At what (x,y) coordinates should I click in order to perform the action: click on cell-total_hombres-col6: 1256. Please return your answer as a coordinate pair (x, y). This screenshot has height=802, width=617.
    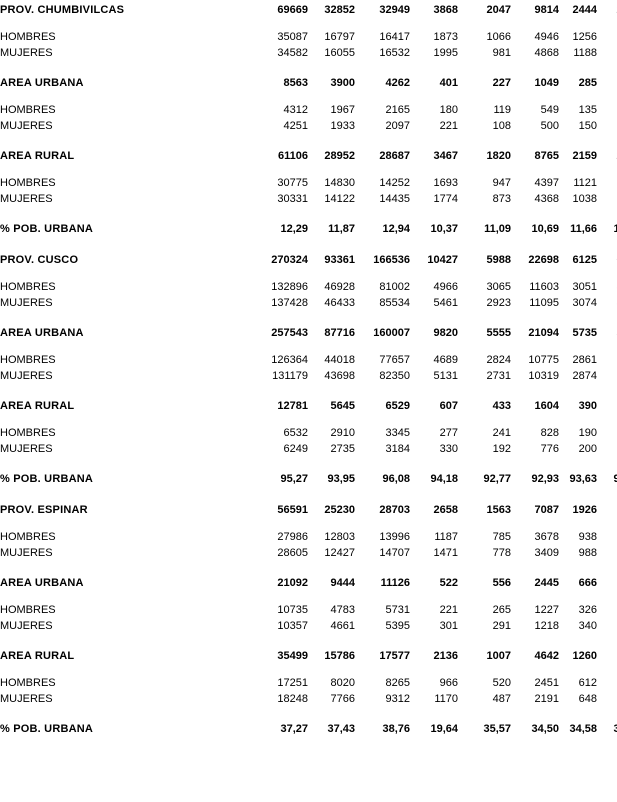
    Looking at the image, I should click on (584, 37).